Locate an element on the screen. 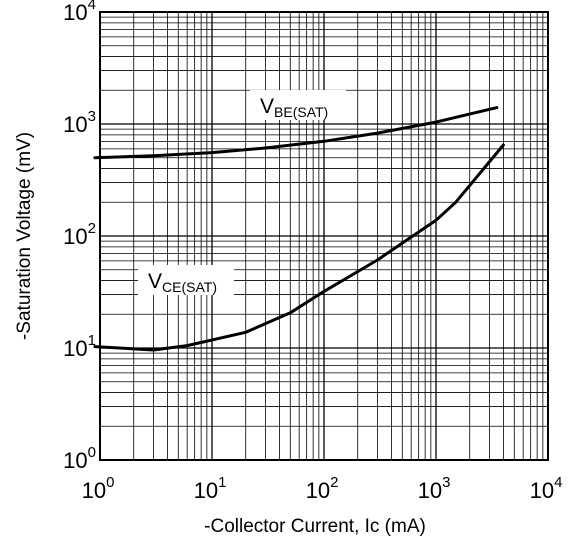  y-tick-label: 10³ is located at coordinates (79, 122).